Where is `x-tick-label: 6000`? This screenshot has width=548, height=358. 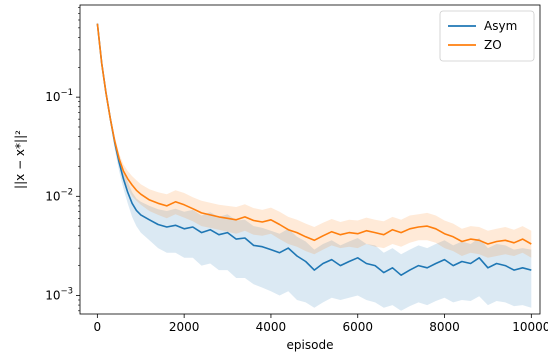
x-tick-label: 6000 is located at coordinates (357, 327).